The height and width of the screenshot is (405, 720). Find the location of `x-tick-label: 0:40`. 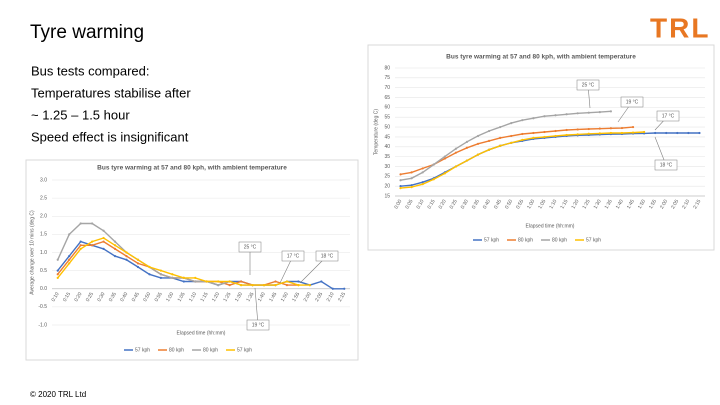

x-tick-label: 0:40 is located at coordinates (124, 297).